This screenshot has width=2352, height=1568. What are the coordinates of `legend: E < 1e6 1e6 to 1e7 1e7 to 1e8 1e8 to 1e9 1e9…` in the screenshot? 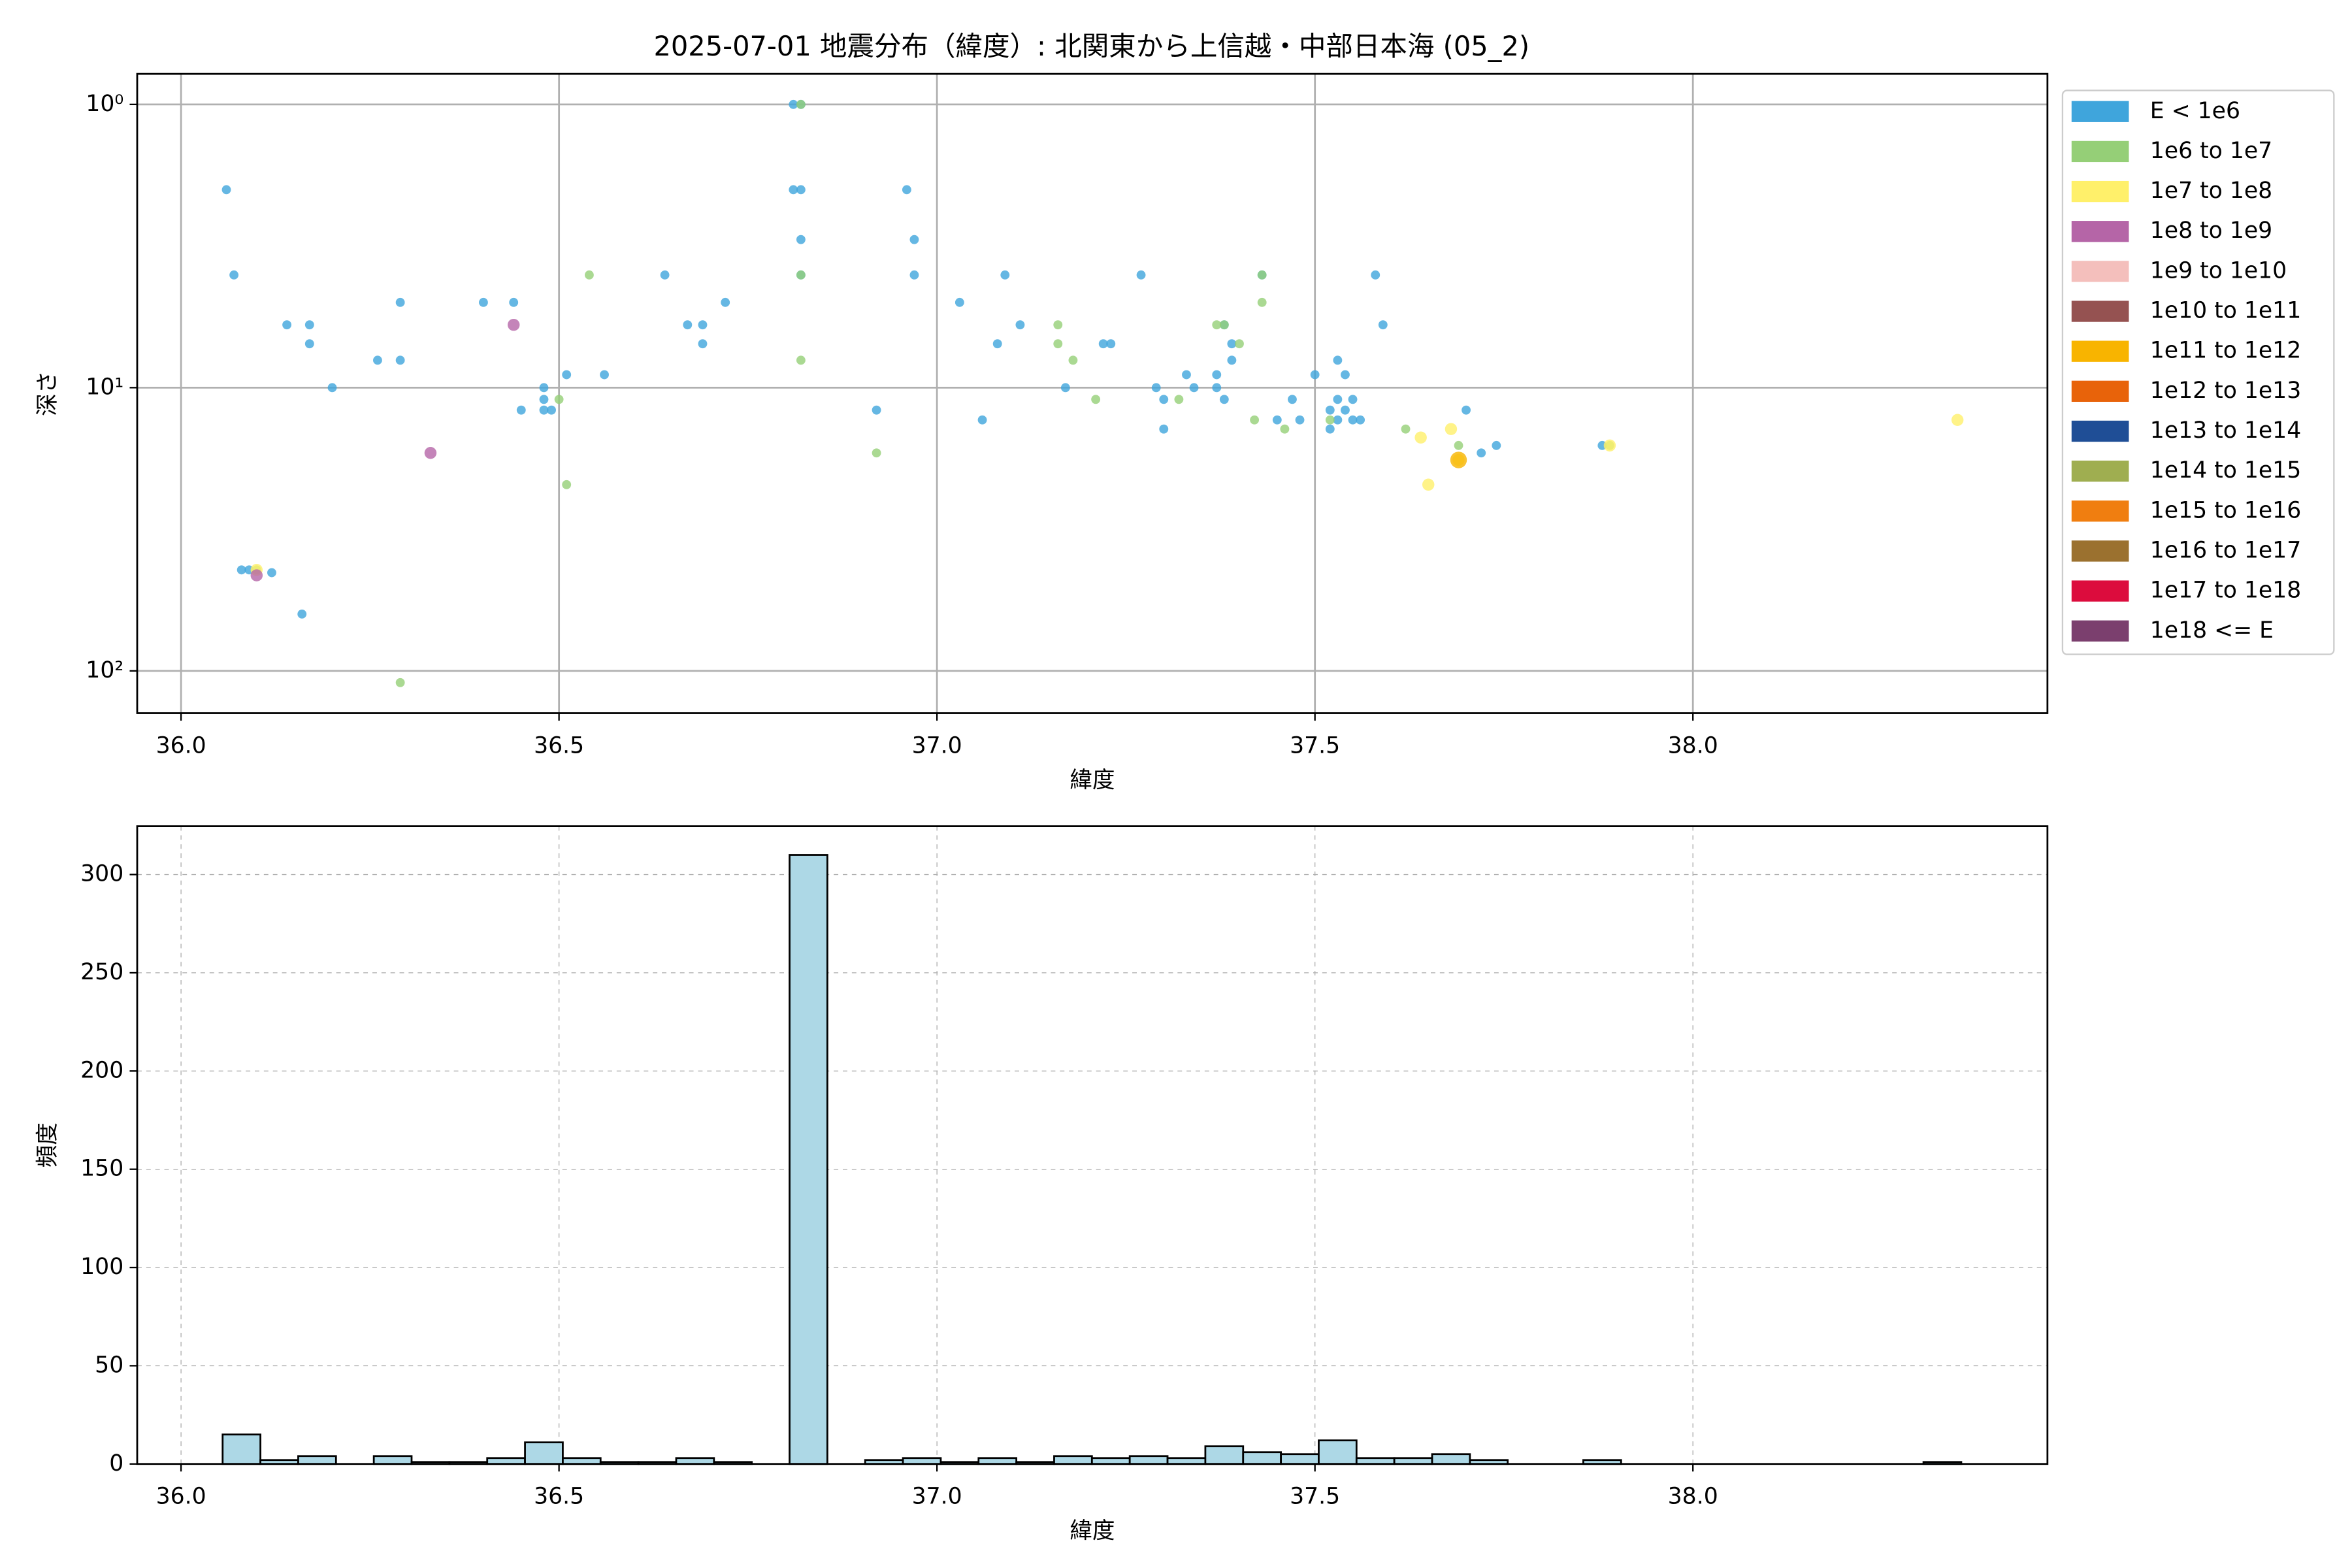 It's located at (2198, 372).